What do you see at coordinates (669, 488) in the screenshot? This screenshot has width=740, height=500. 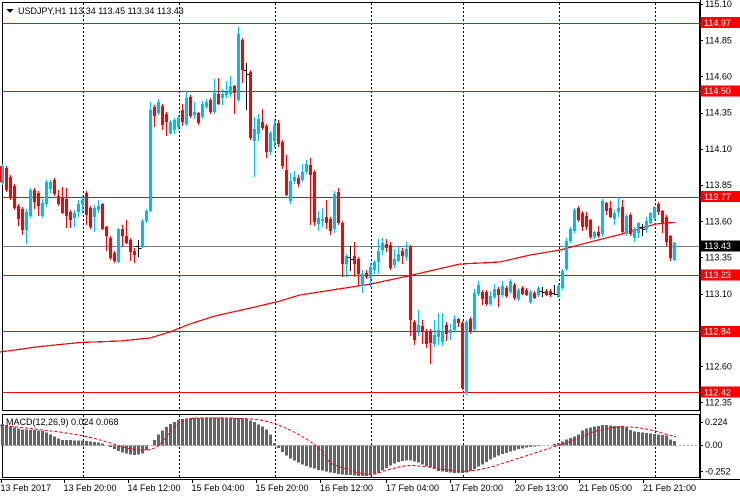 I see `svg-text: 21 Feb 21:00` at bounding box center [669, 488].